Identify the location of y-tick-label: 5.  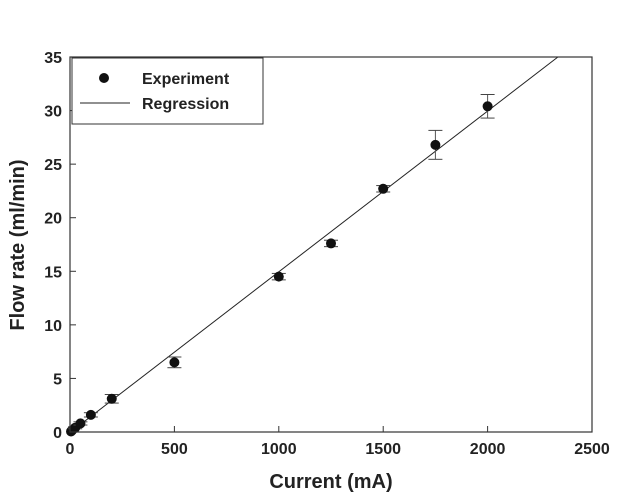
(57, 379).